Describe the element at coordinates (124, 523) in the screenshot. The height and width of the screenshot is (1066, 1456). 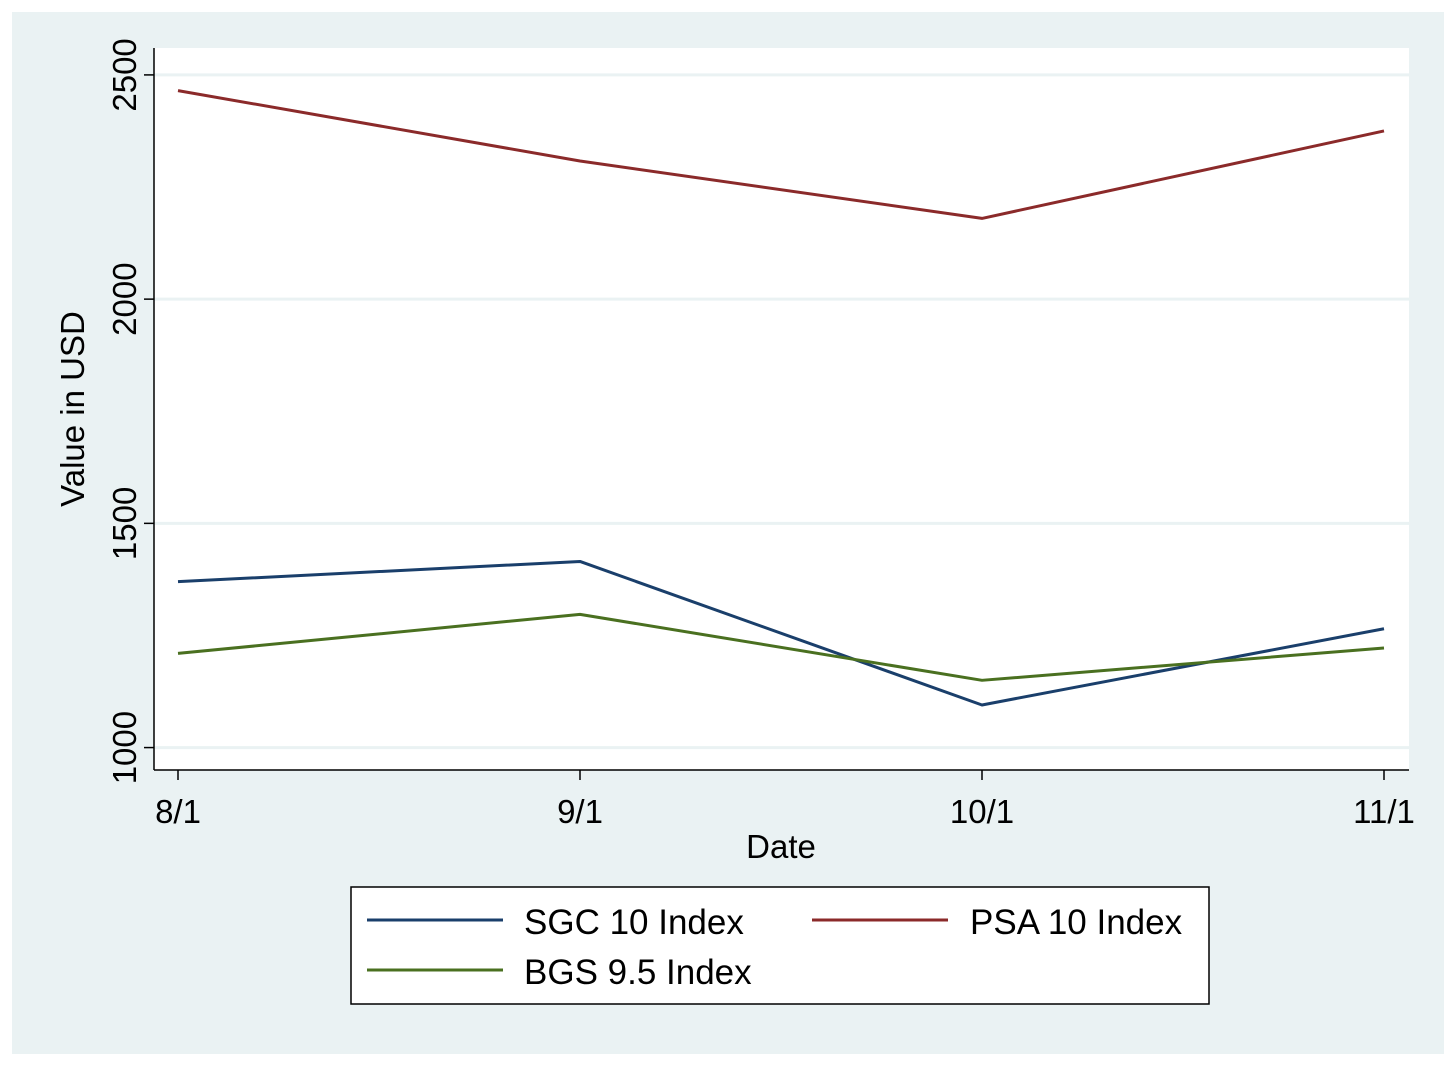
I see `y-tick-label: 1500` at that location.